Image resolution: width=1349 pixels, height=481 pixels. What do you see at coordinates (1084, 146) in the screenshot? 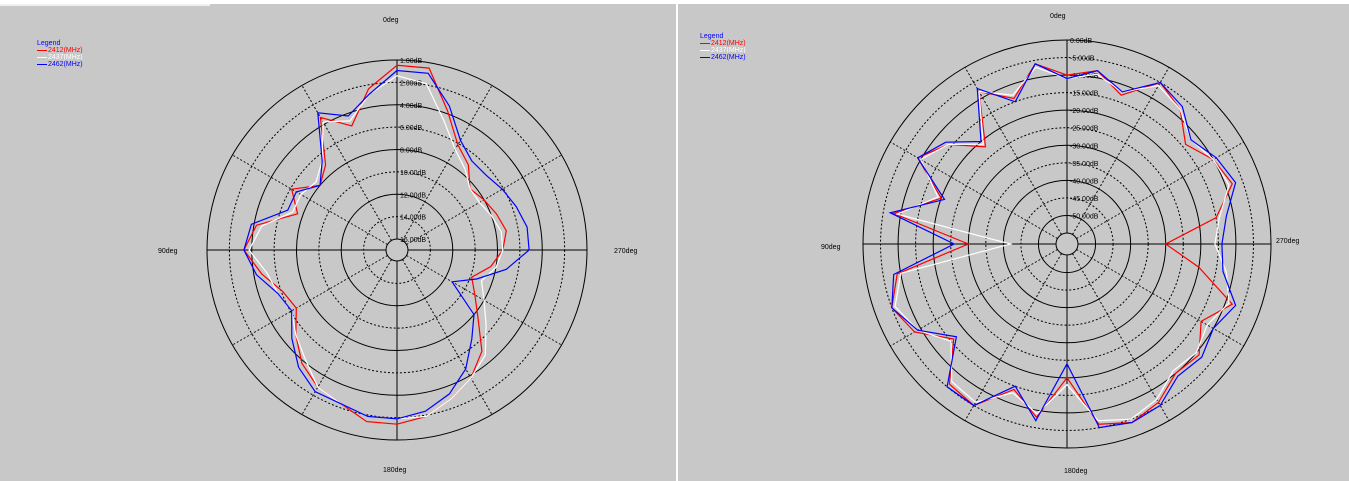
I see `ring-label: -30.00dB` at bounding box center [1084, 146].